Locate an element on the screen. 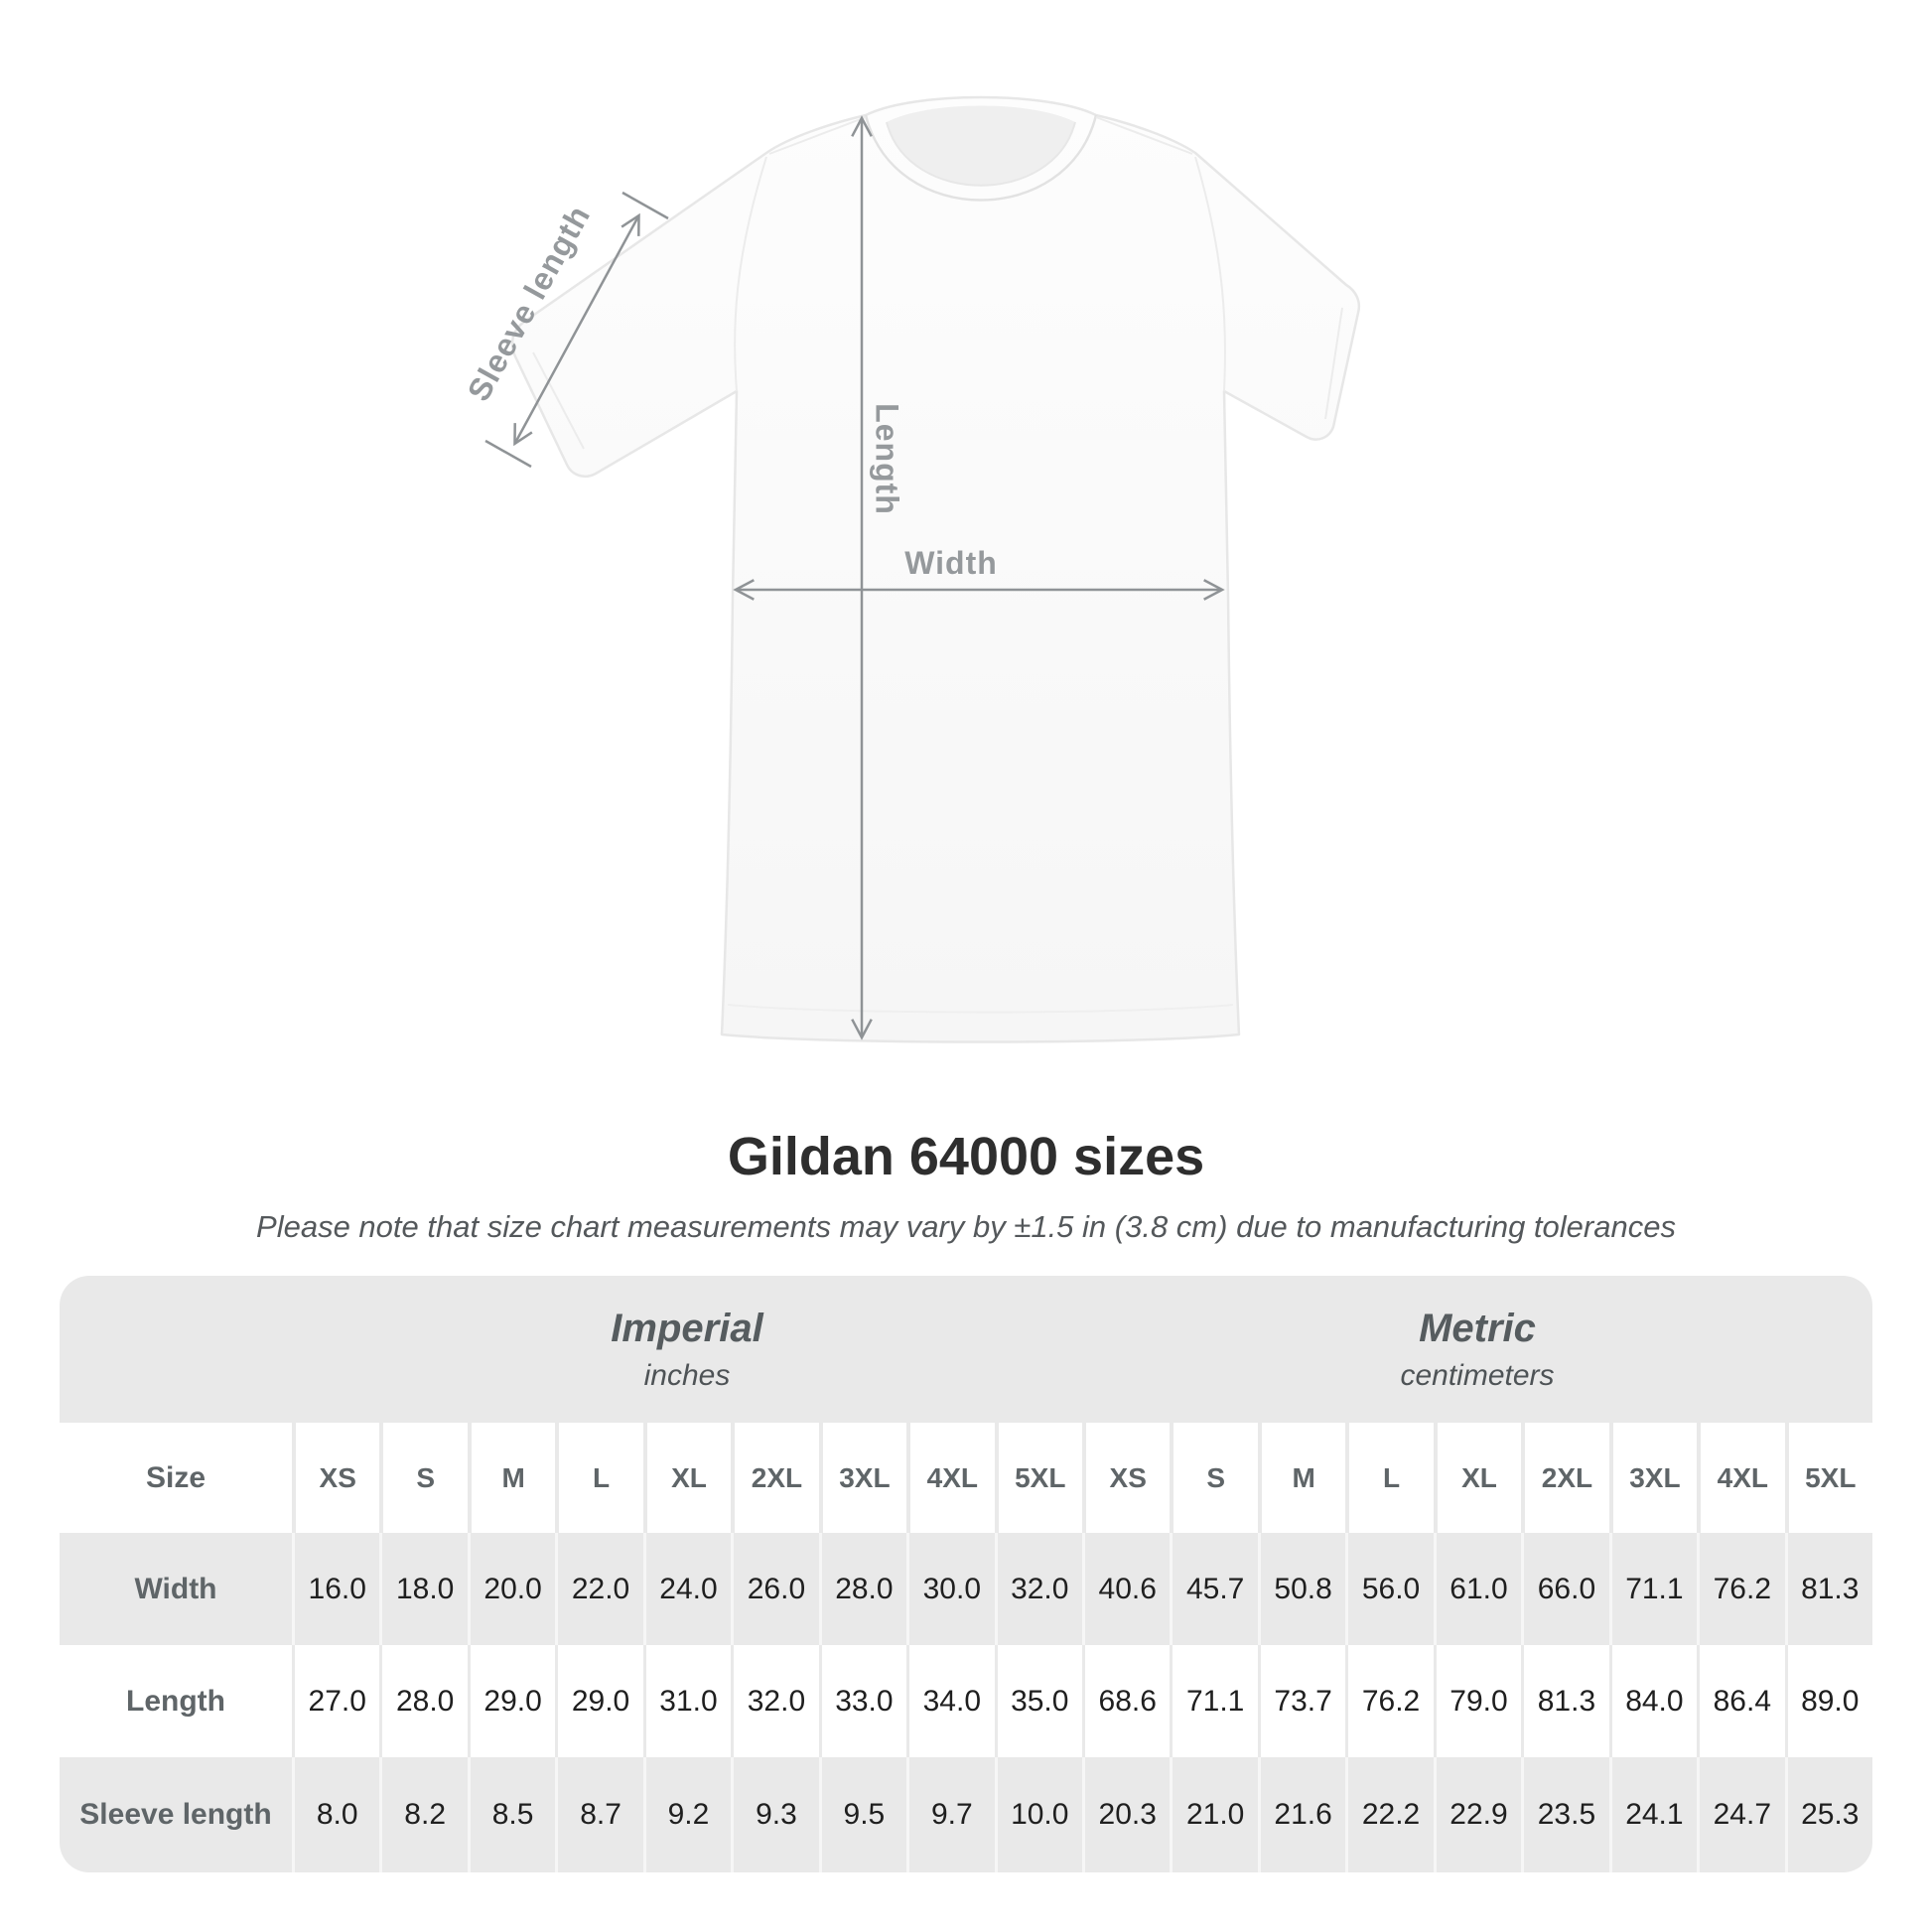 Image resolution: width=1932 pixels, height=1932 pixels. width-label: Width is located at coordinates (951, 563).